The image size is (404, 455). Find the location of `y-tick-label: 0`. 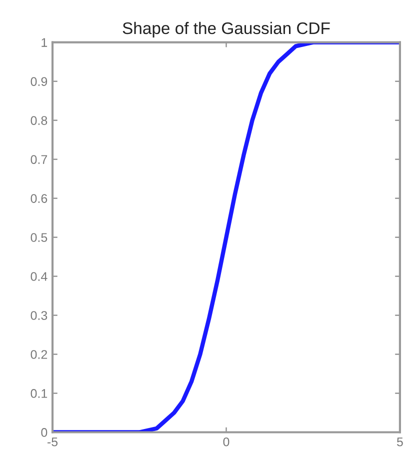

y-tick-label: 0 is located at coordinates (44, 432).